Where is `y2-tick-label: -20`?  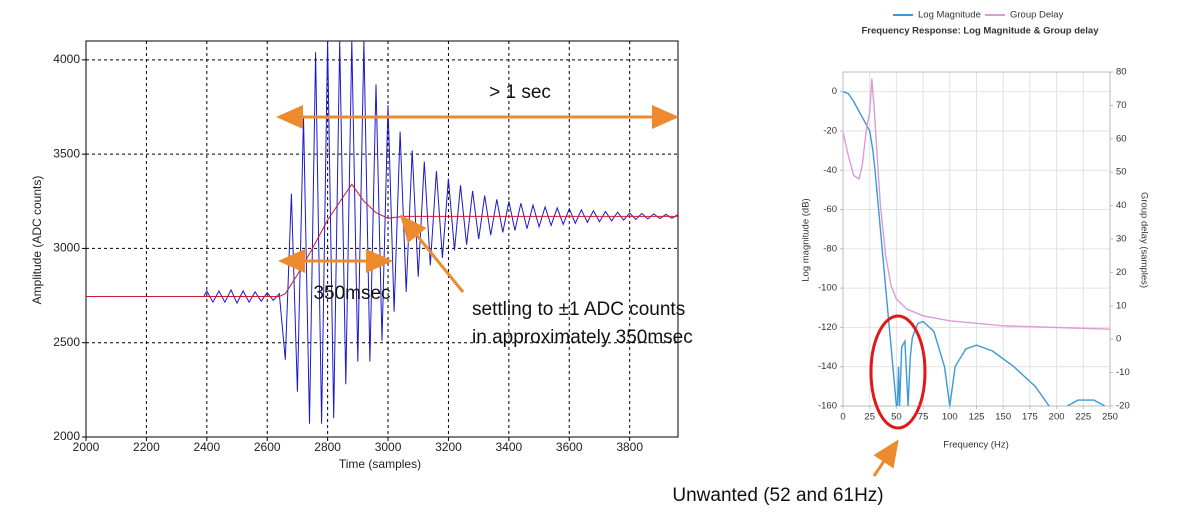
y2-tick-label: -20 is located at coordinates (1123, 406).